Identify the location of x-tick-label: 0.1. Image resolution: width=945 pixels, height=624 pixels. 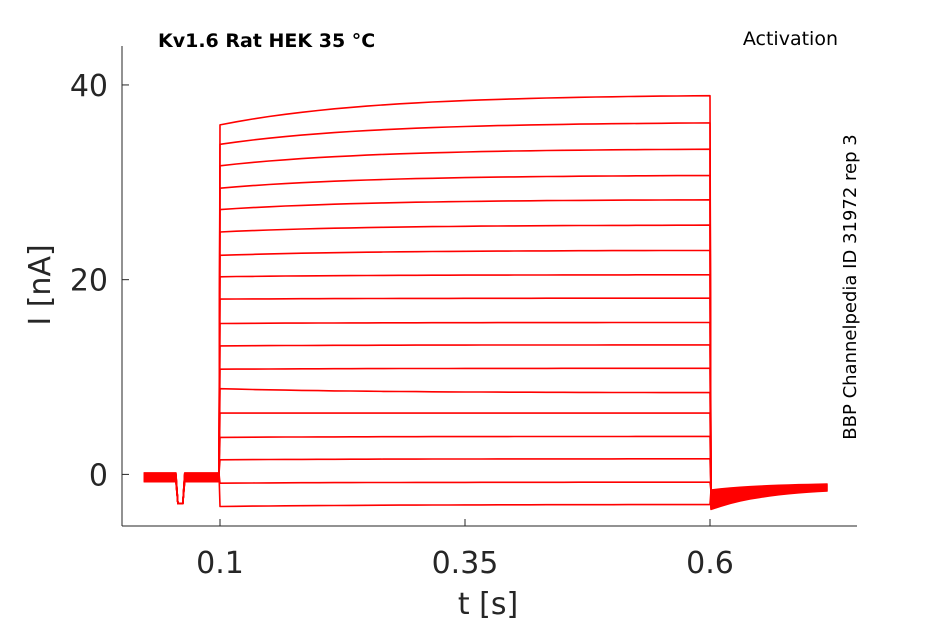
(220, 563).